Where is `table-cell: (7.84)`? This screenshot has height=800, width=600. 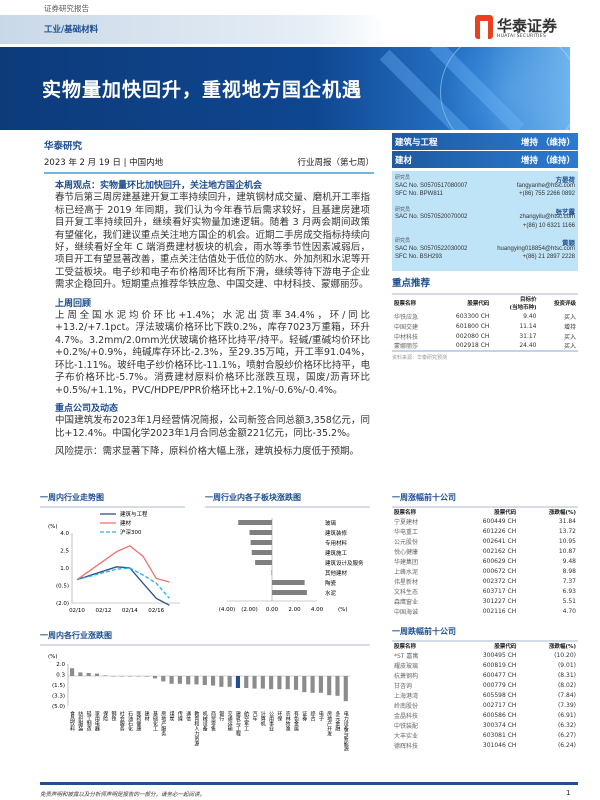
table-cell: (7.84) is located at coordinates (566, 695).